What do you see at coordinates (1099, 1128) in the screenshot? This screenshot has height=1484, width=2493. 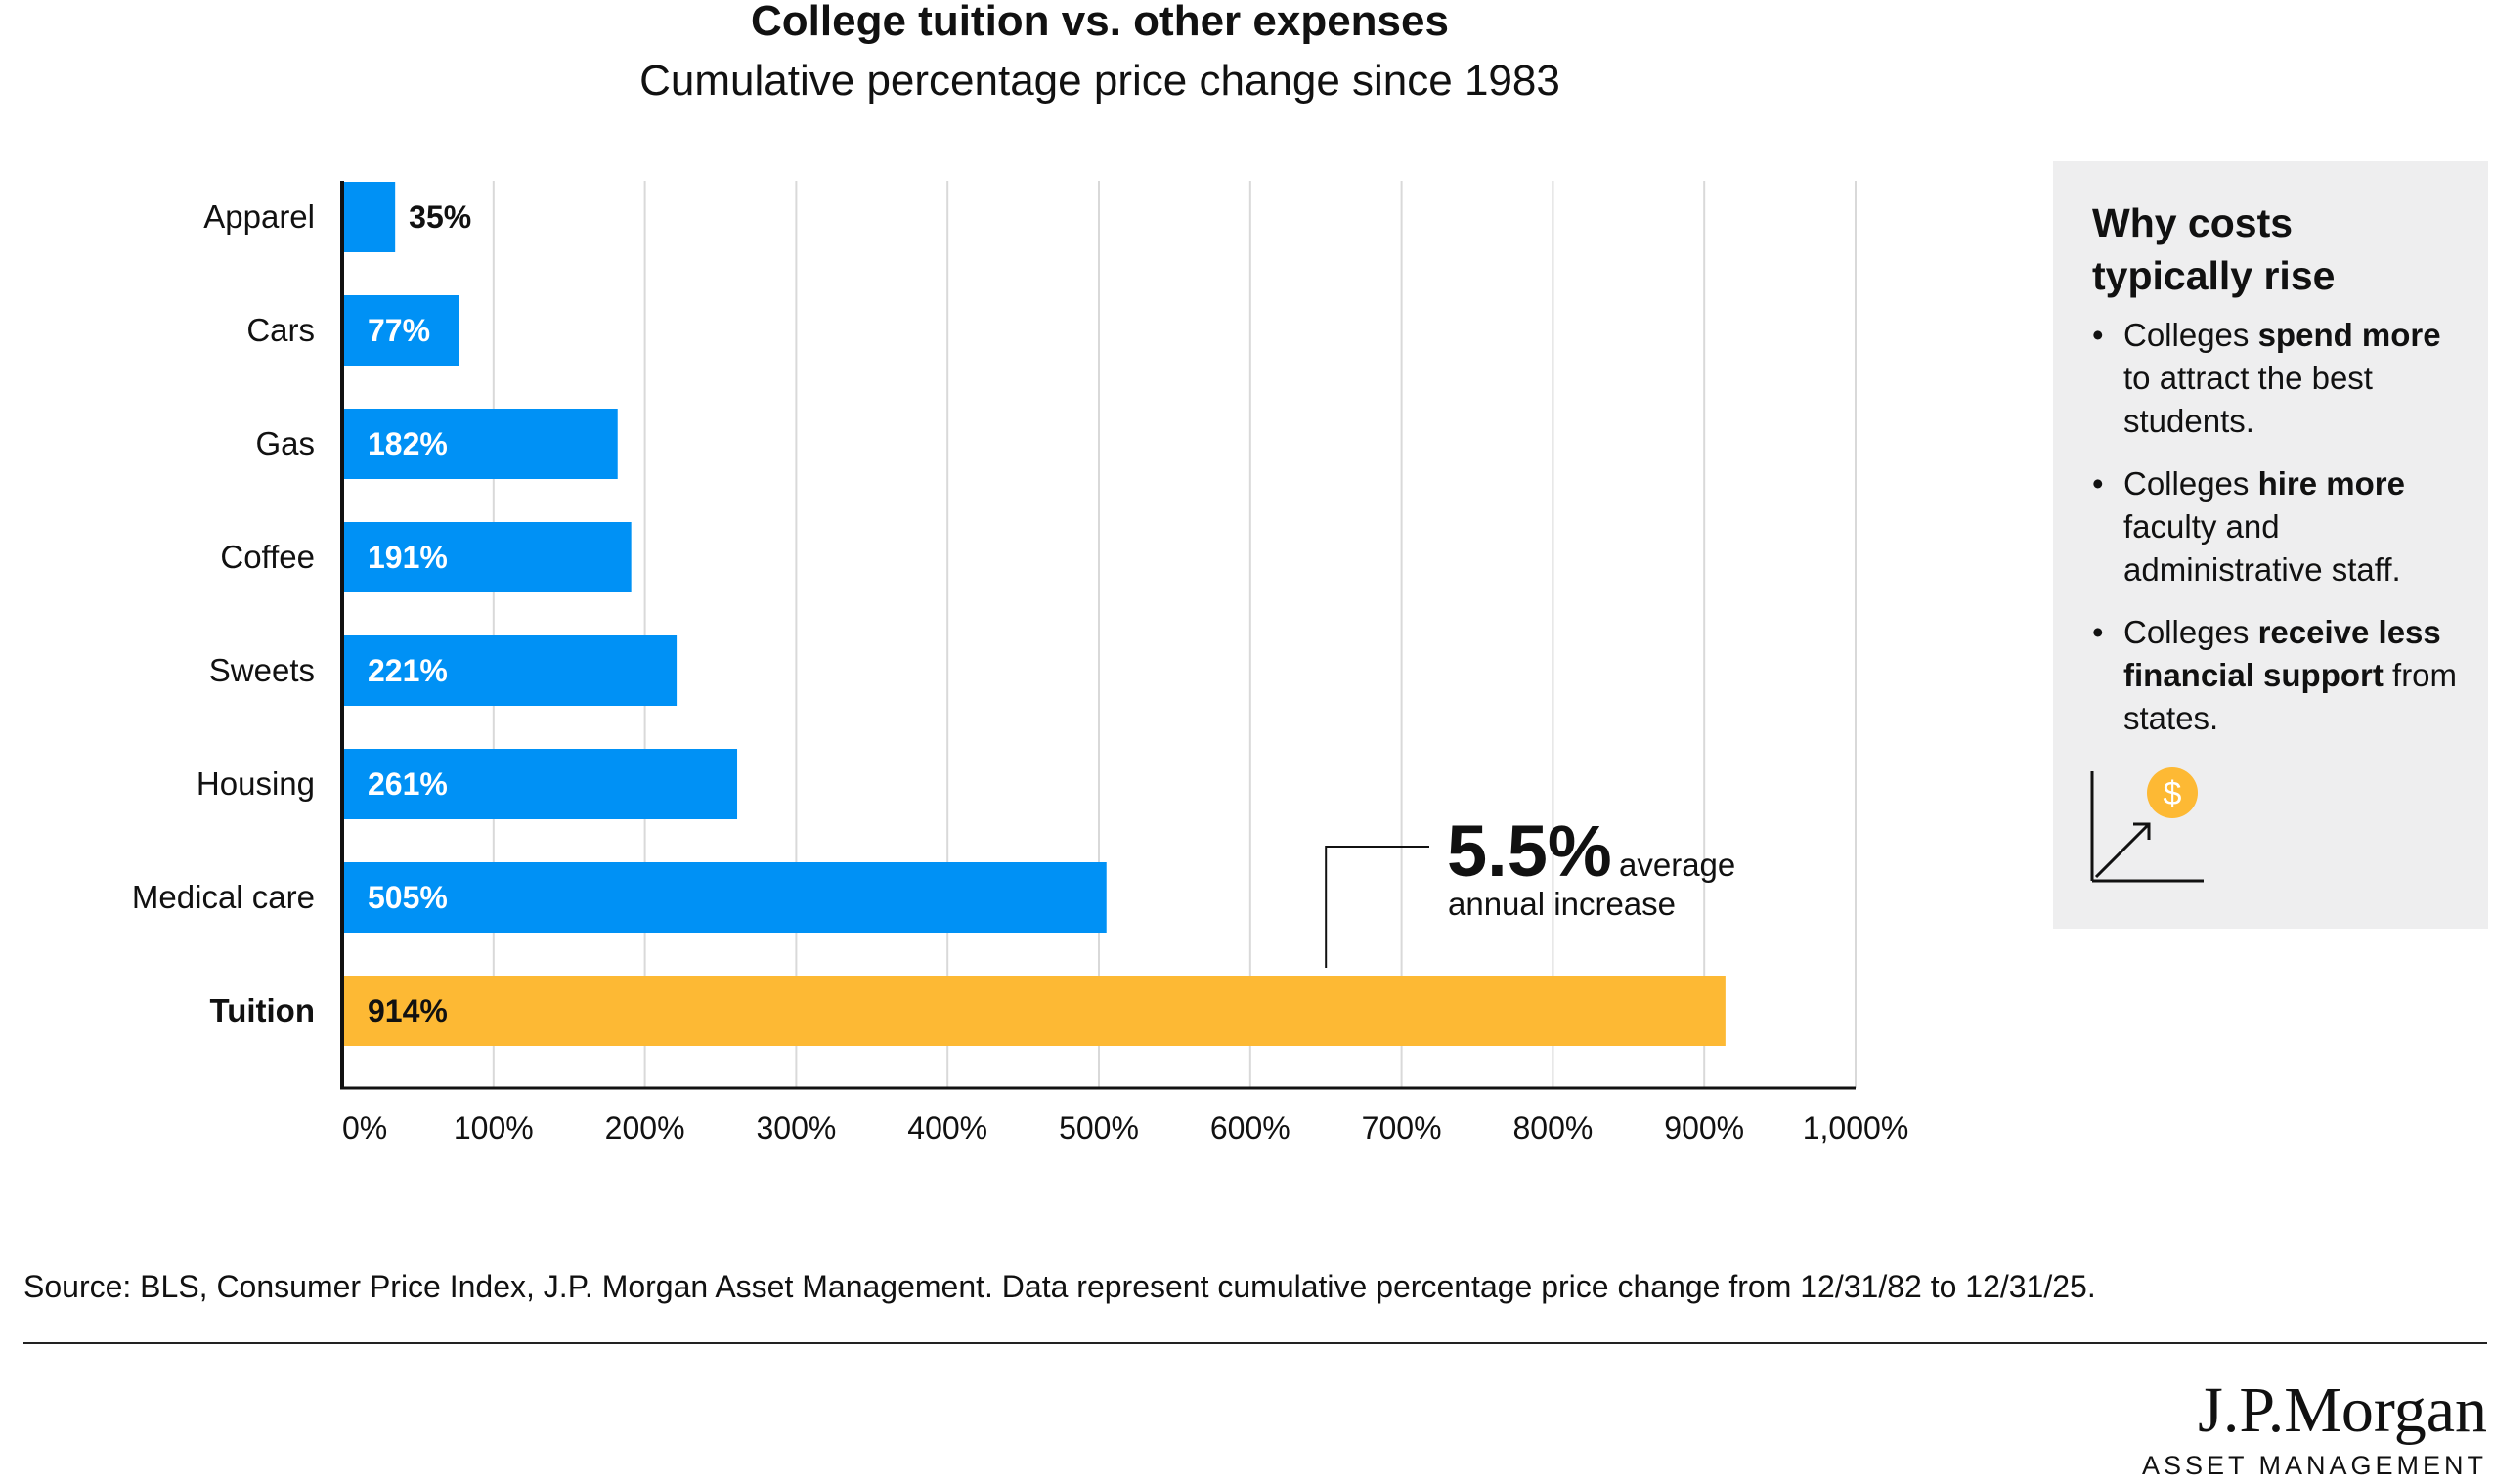 I see `x-tick-label: 500%` at bounding box center [1099, 1128].